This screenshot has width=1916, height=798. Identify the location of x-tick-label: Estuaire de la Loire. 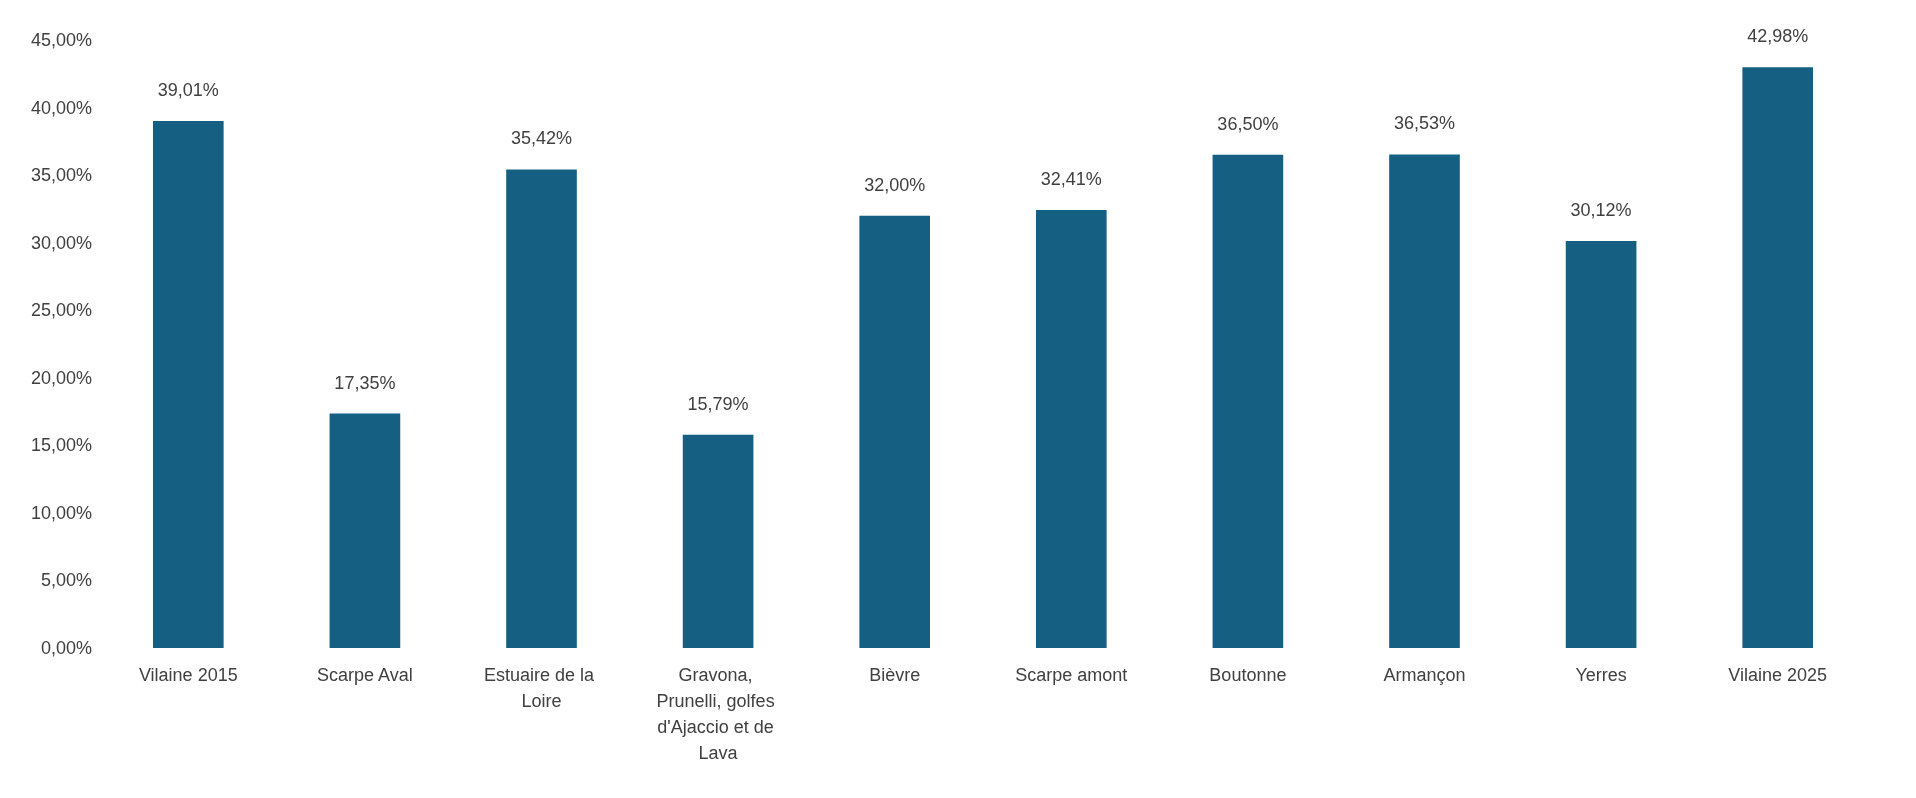
(541, 688).